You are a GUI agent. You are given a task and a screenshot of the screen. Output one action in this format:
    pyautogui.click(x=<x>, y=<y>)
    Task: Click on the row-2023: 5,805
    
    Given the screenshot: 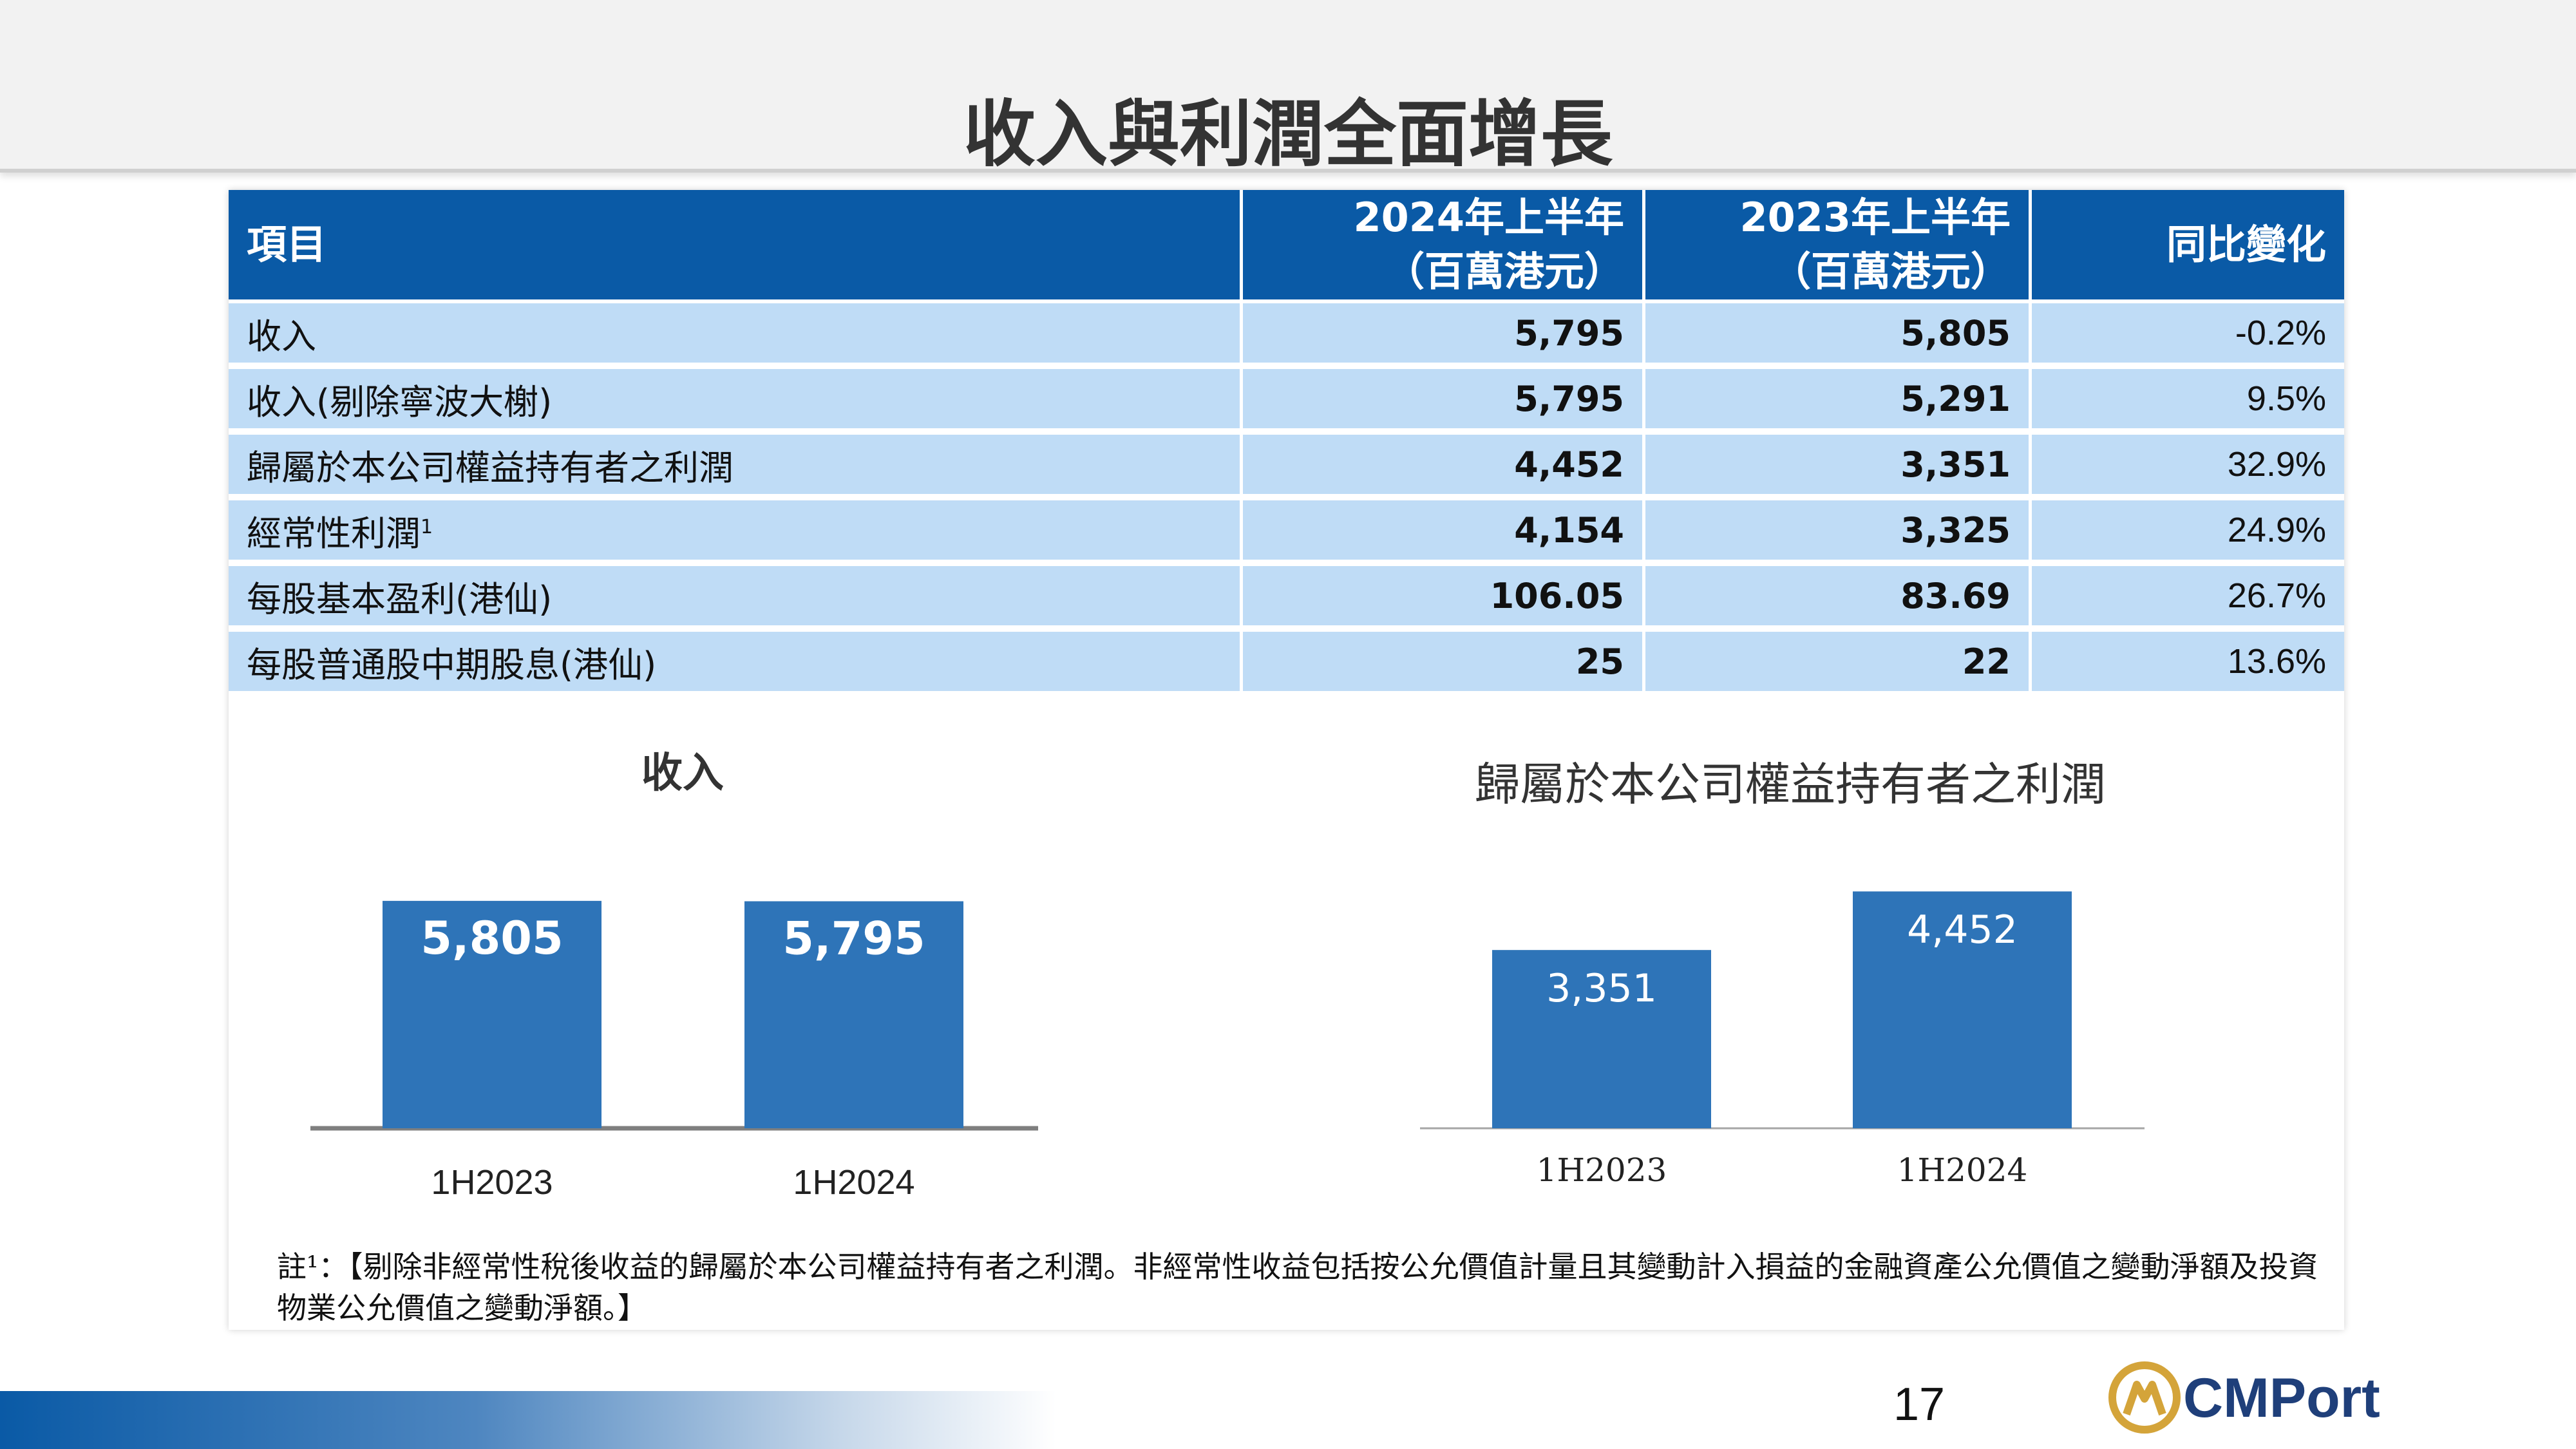 What is the action you would take?
    pyautogui.click(x=1838, y=336)
    